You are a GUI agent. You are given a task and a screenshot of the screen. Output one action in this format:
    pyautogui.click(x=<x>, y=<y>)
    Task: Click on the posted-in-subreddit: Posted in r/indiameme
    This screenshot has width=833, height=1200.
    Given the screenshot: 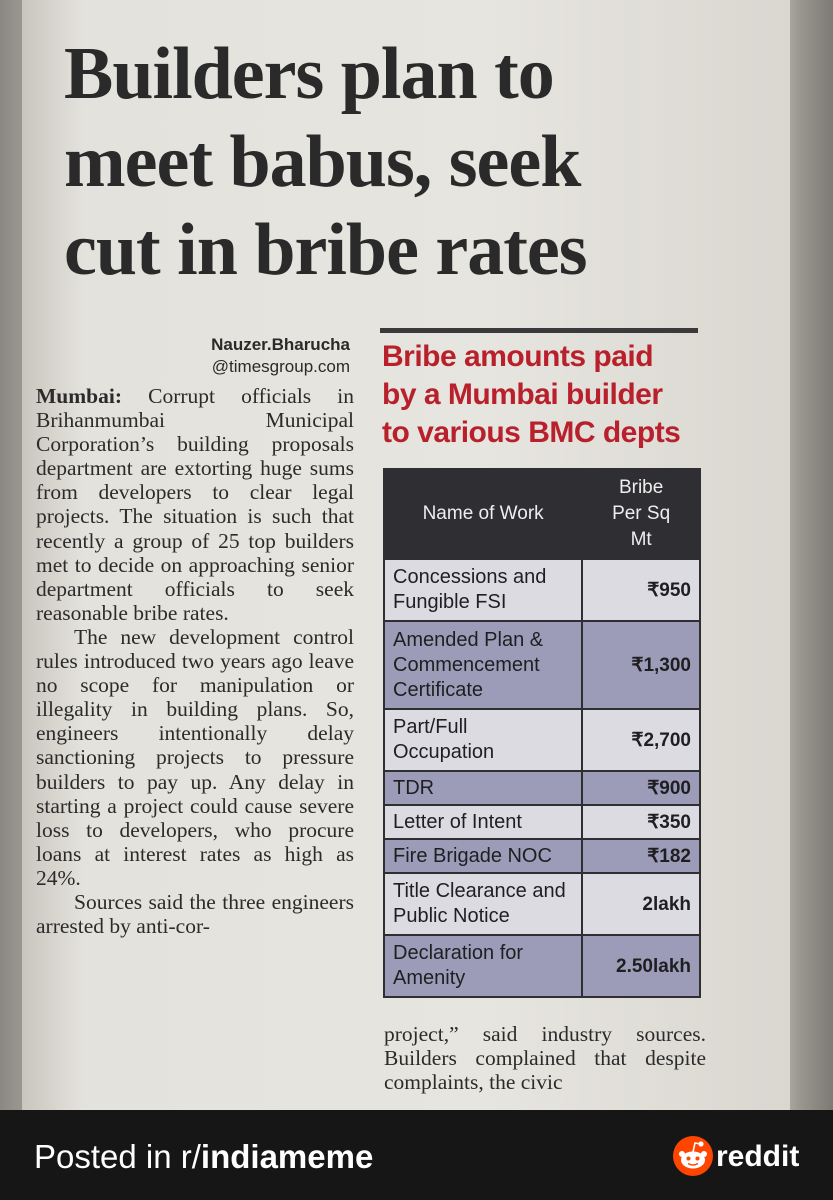 What is the action you would take?
    pyautogui.click(x=203, y=1157)
    